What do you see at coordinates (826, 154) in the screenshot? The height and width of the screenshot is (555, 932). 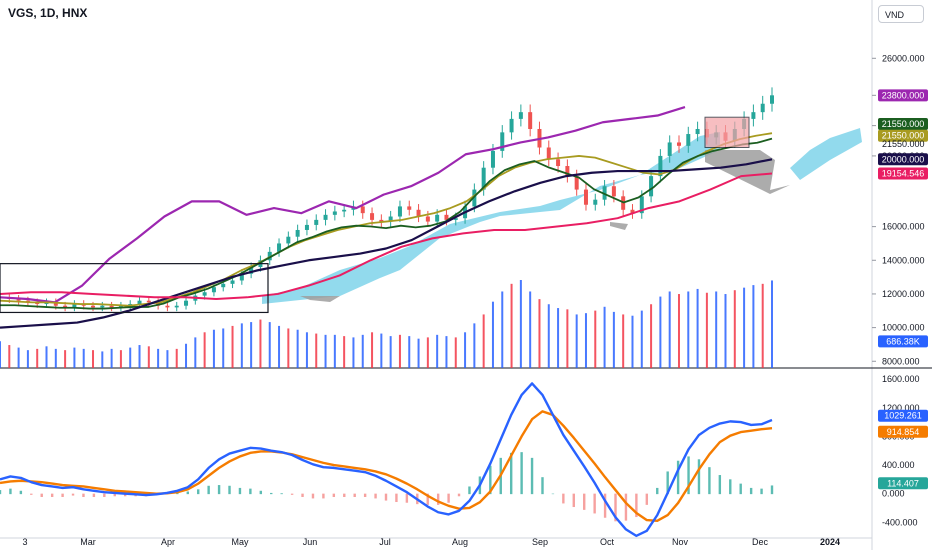 I see `ichimoku-cloud-future` at bounding box center [826, 154].